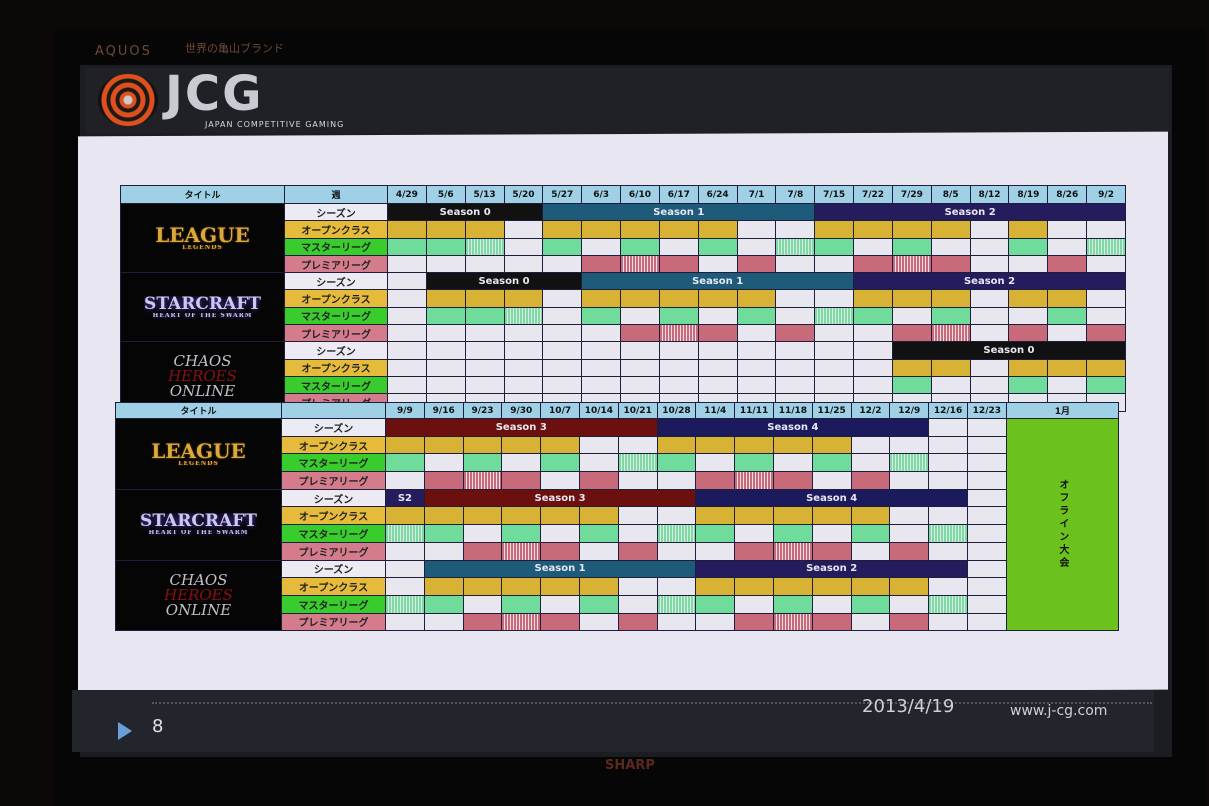 The image size is (1209, 806). Describe the element at coordinates (676, 410) in the screenshot. I see `week-header-date: 10/28` at that location.